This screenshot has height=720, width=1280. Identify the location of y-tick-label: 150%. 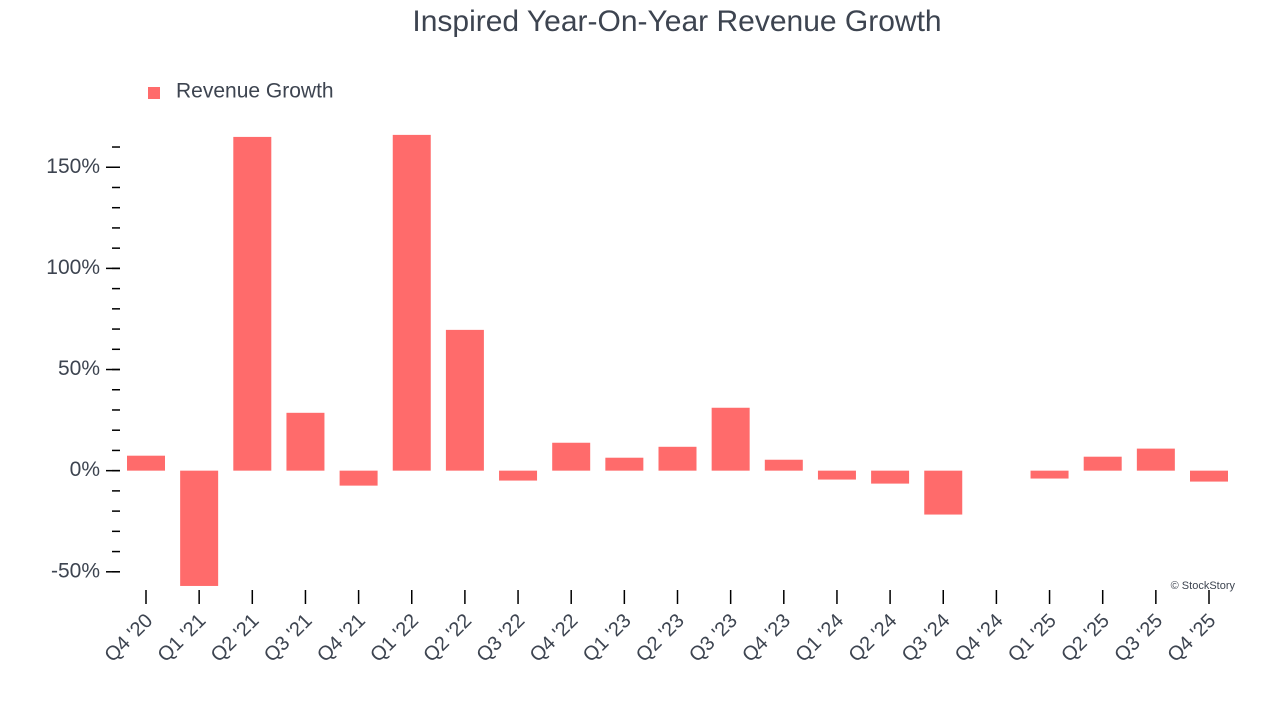
(73, 166).